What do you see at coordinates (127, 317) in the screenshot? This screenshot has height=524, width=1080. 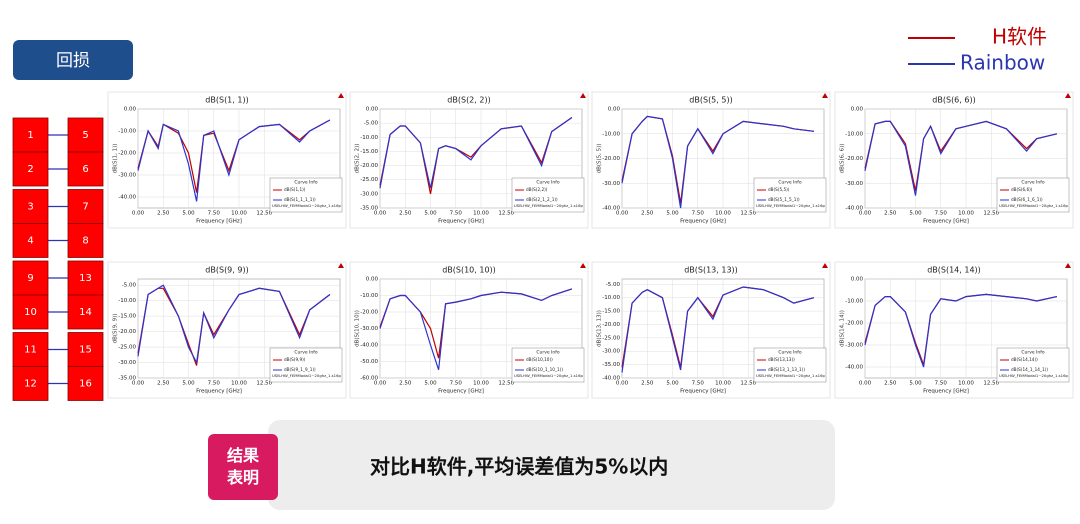 I see `y-tick-label: -15.00` at bounding box center [127, 317].